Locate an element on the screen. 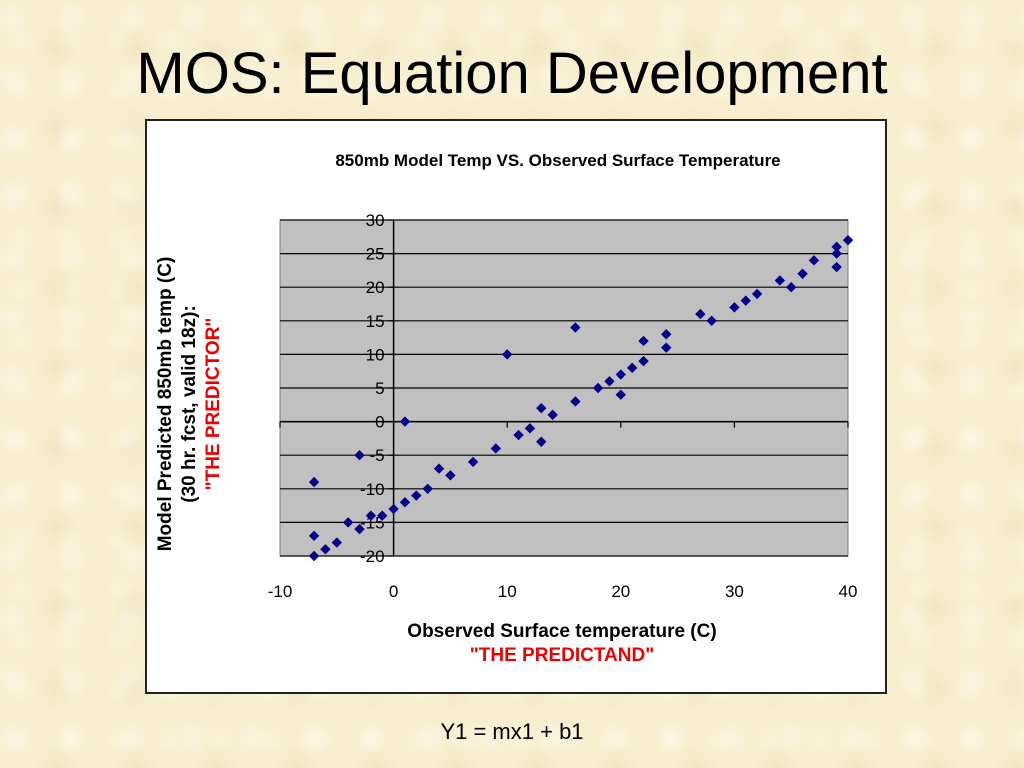 The image size is (1024, 768). x-tick-label: 10 is located at coordinates (507, 591).